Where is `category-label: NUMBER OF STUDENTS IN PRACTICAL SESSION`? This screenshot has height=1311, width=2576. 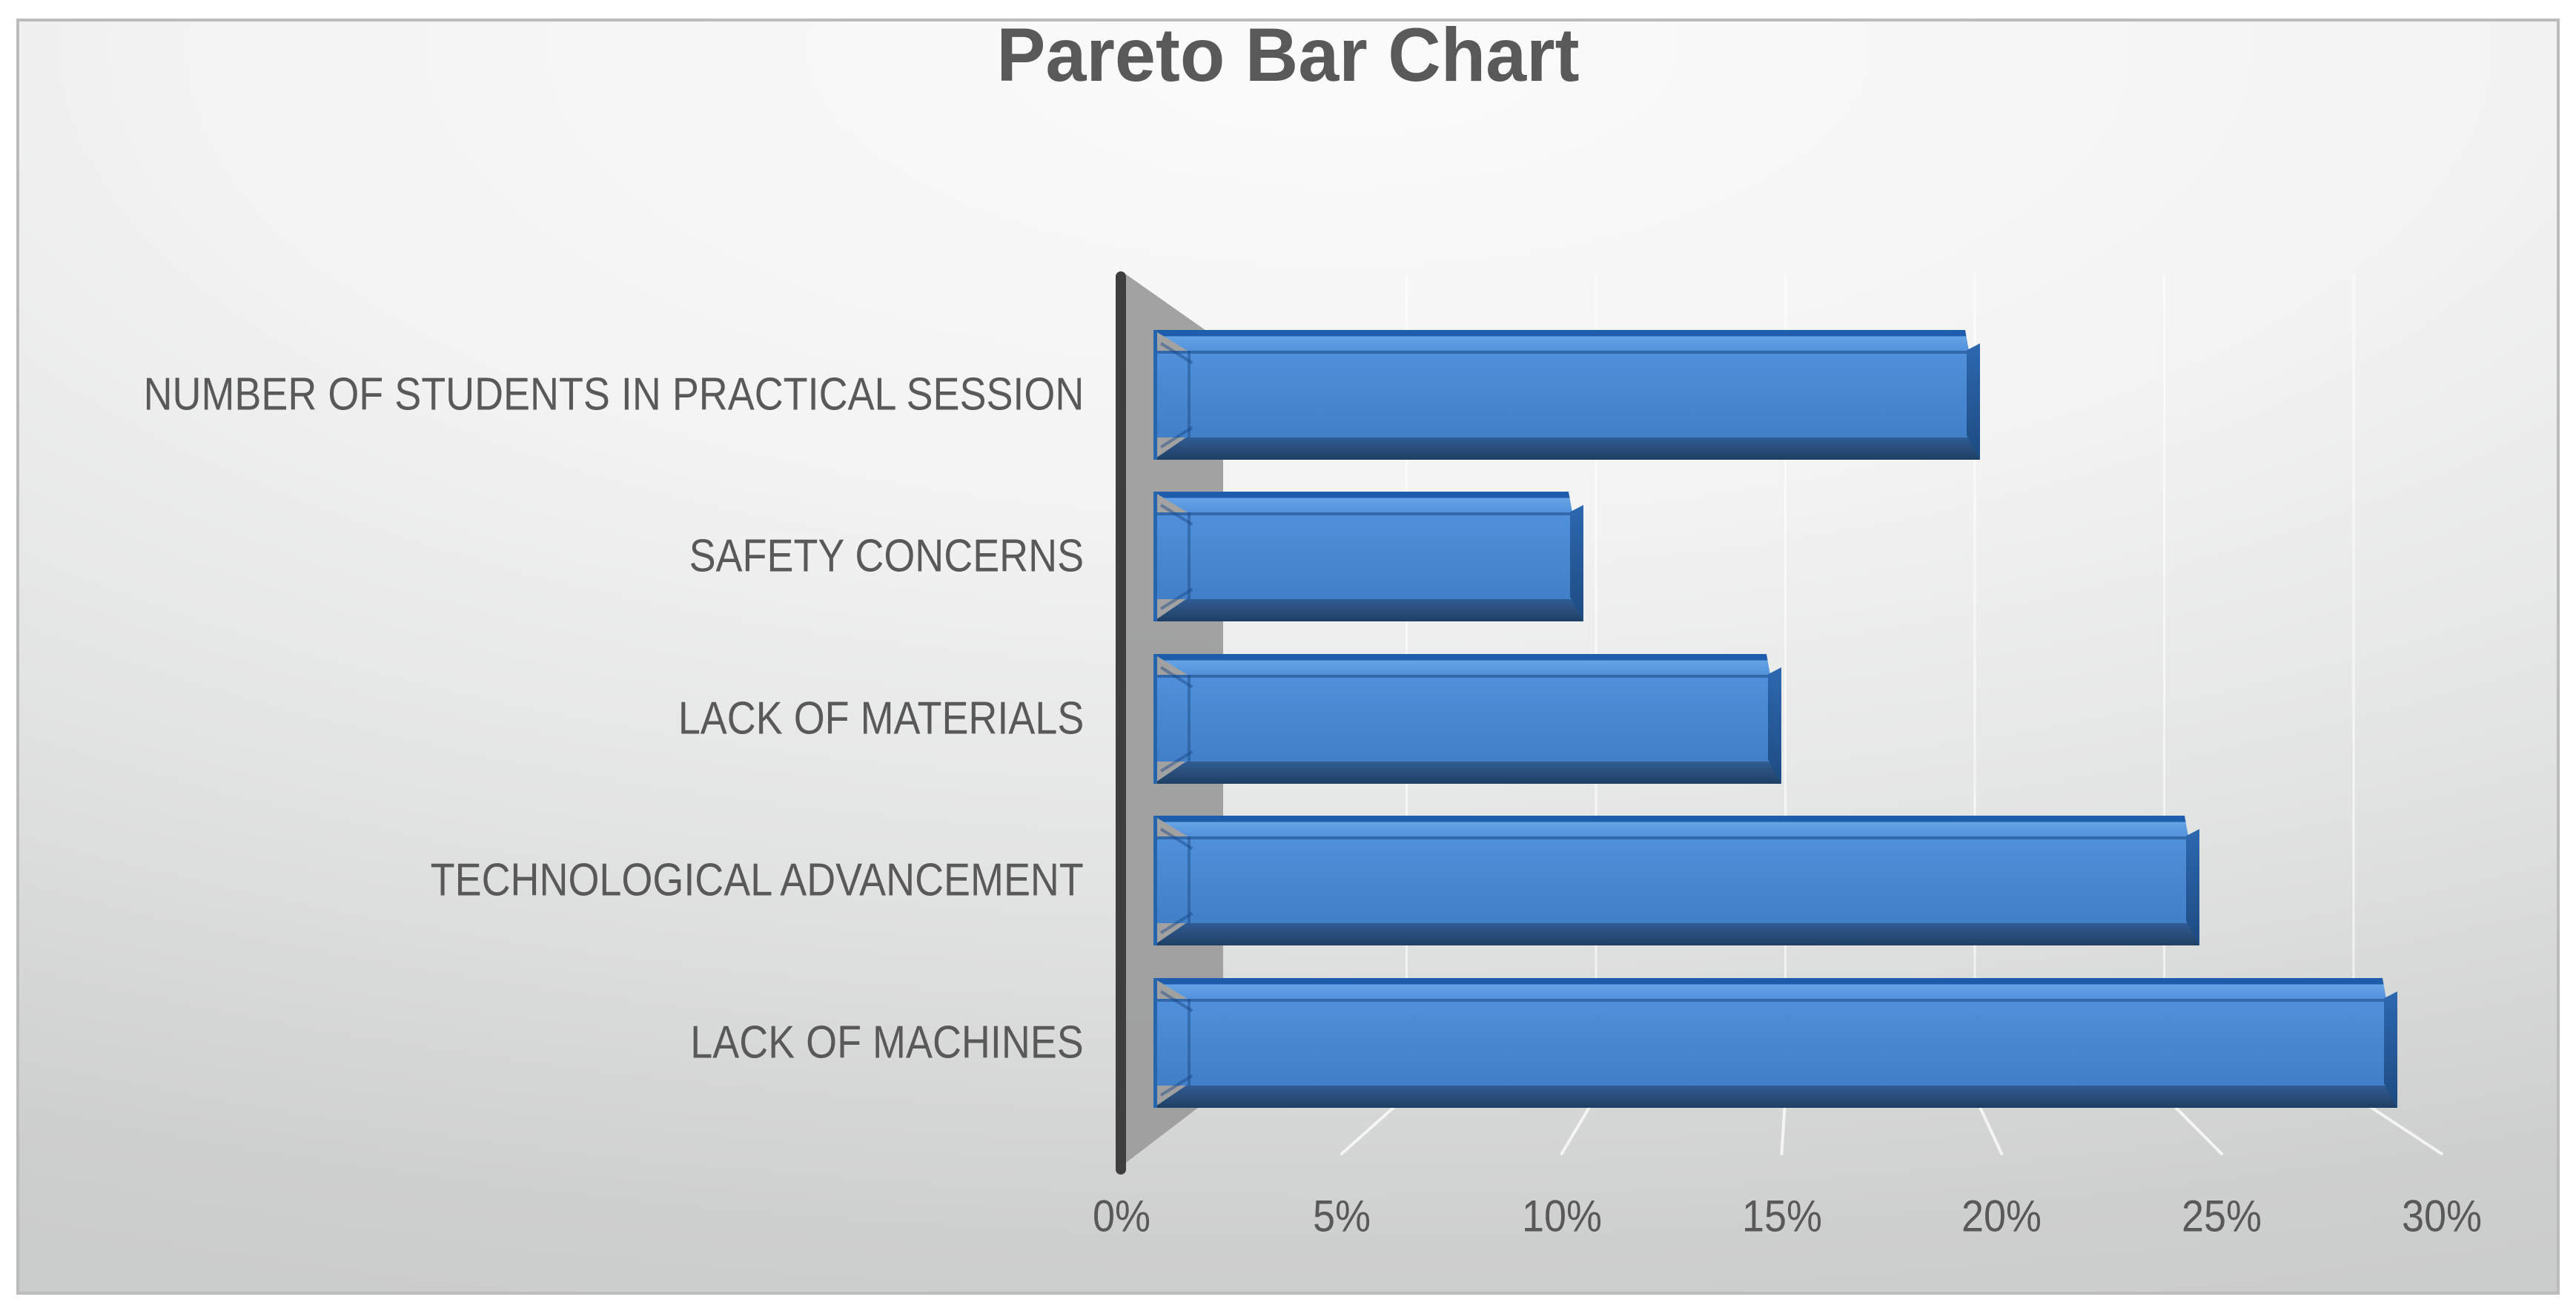 category-label: NUMBER OF STUDENTS IN PRACTICAL SESSION is located at coordinates (613, 395).